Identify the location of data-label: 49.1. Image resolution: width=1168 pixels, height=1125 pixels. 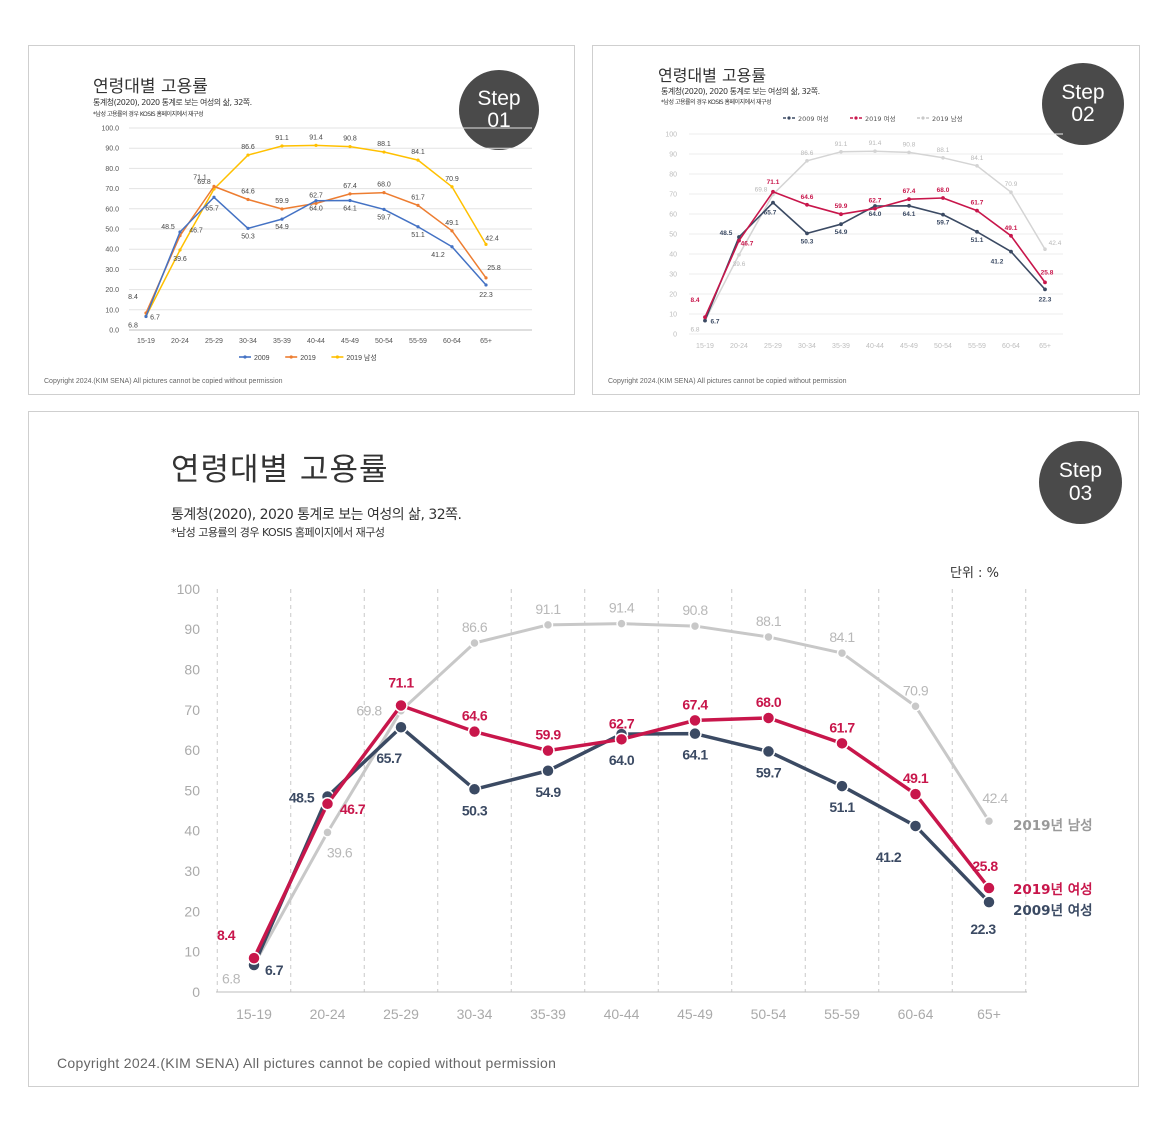
(1011, 228).